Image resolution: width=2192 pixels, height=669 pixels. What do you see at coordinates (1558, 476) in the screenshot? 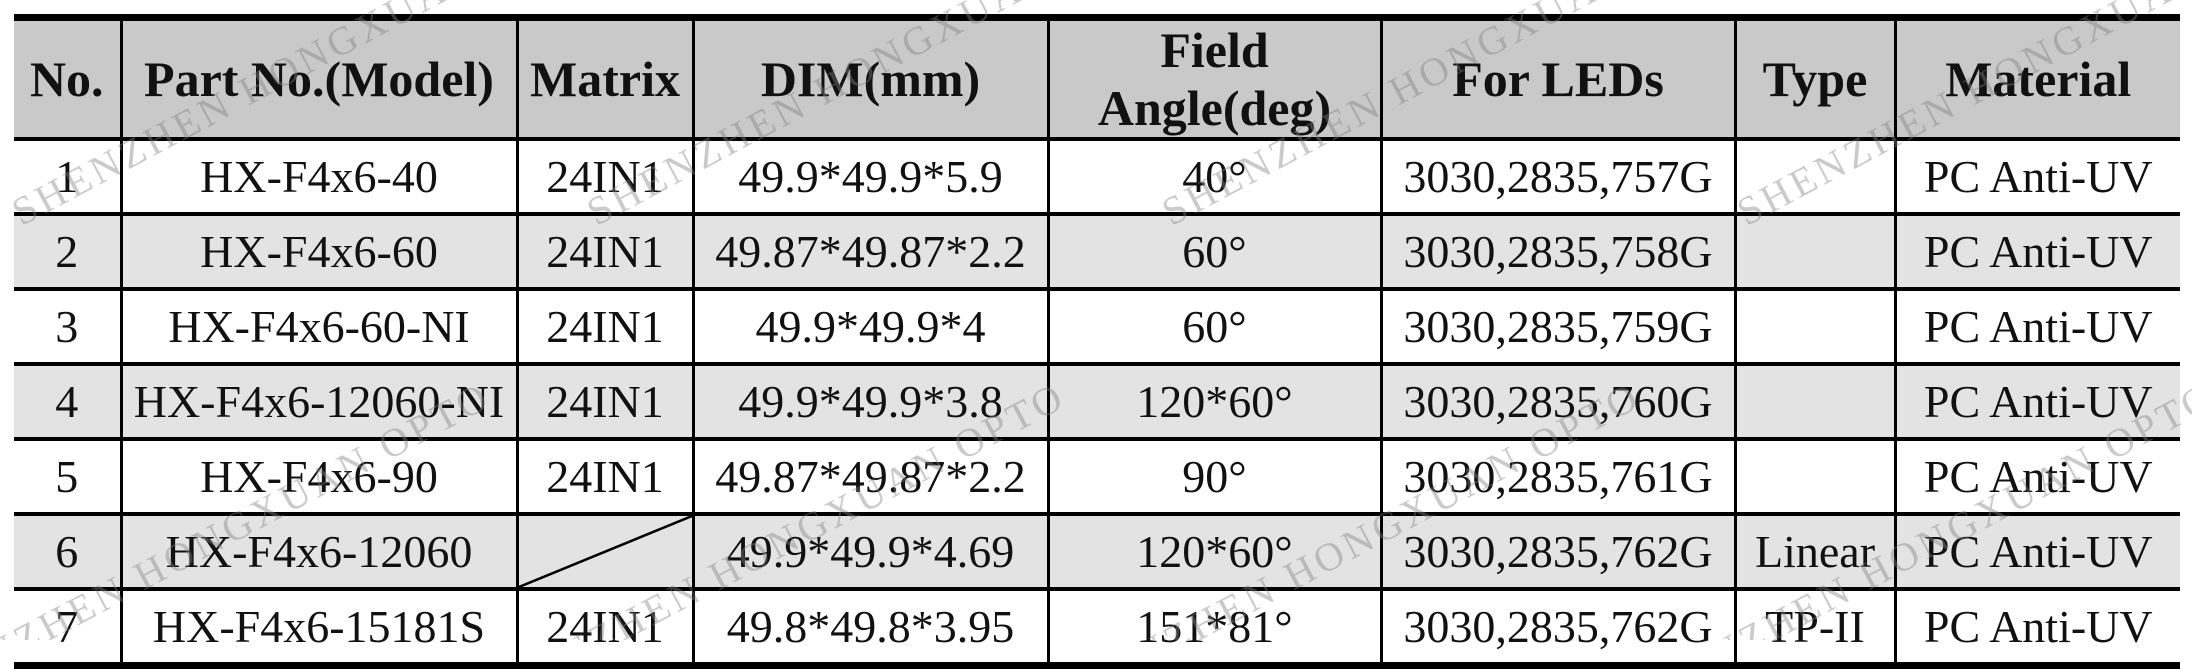
I see `cell-leds: 3030,2835,761G` at bounding box center [1558, 476].